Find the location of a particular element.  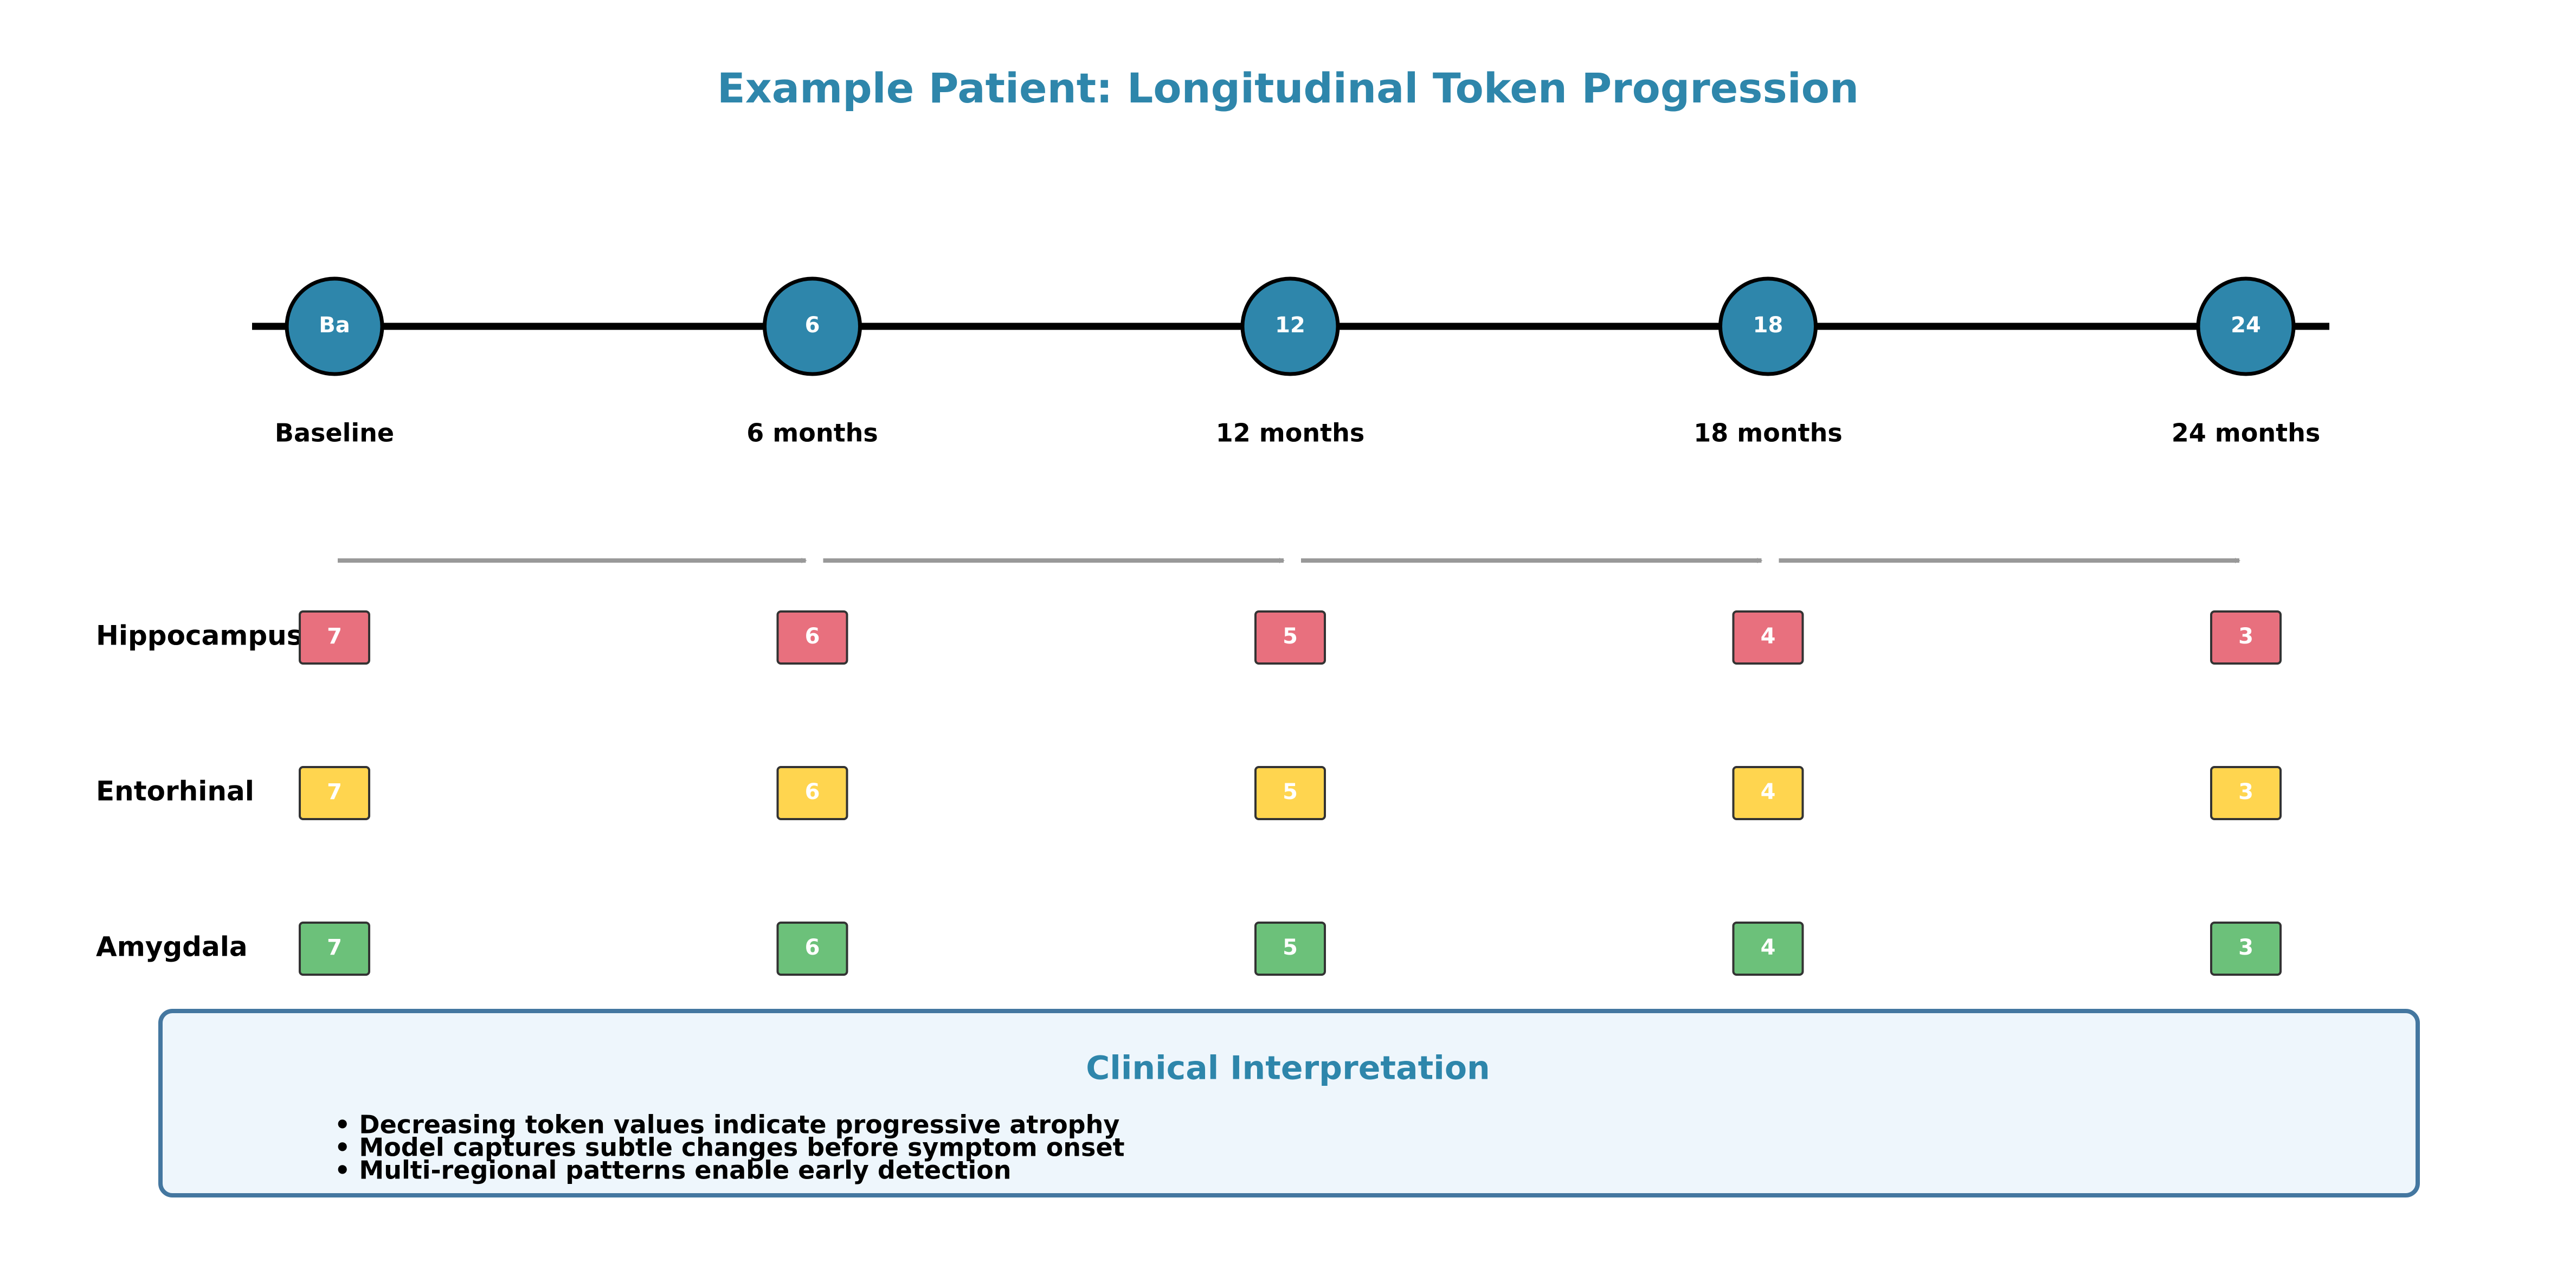

timepoint-3: 18 18 months is located at coordinates (1768, 362).